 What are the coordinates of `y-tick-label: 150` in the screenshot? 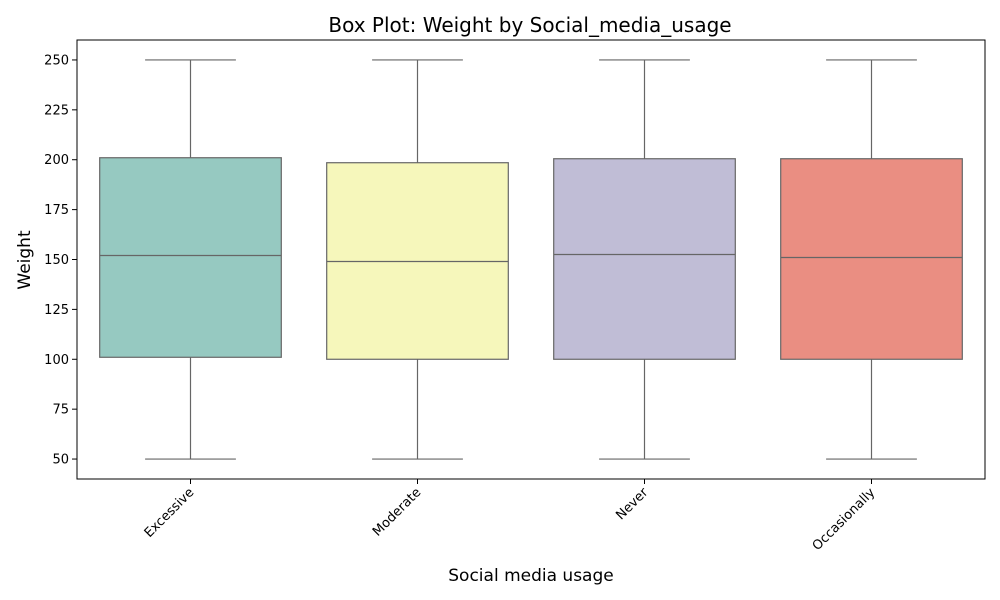 It's located at (56, 260).